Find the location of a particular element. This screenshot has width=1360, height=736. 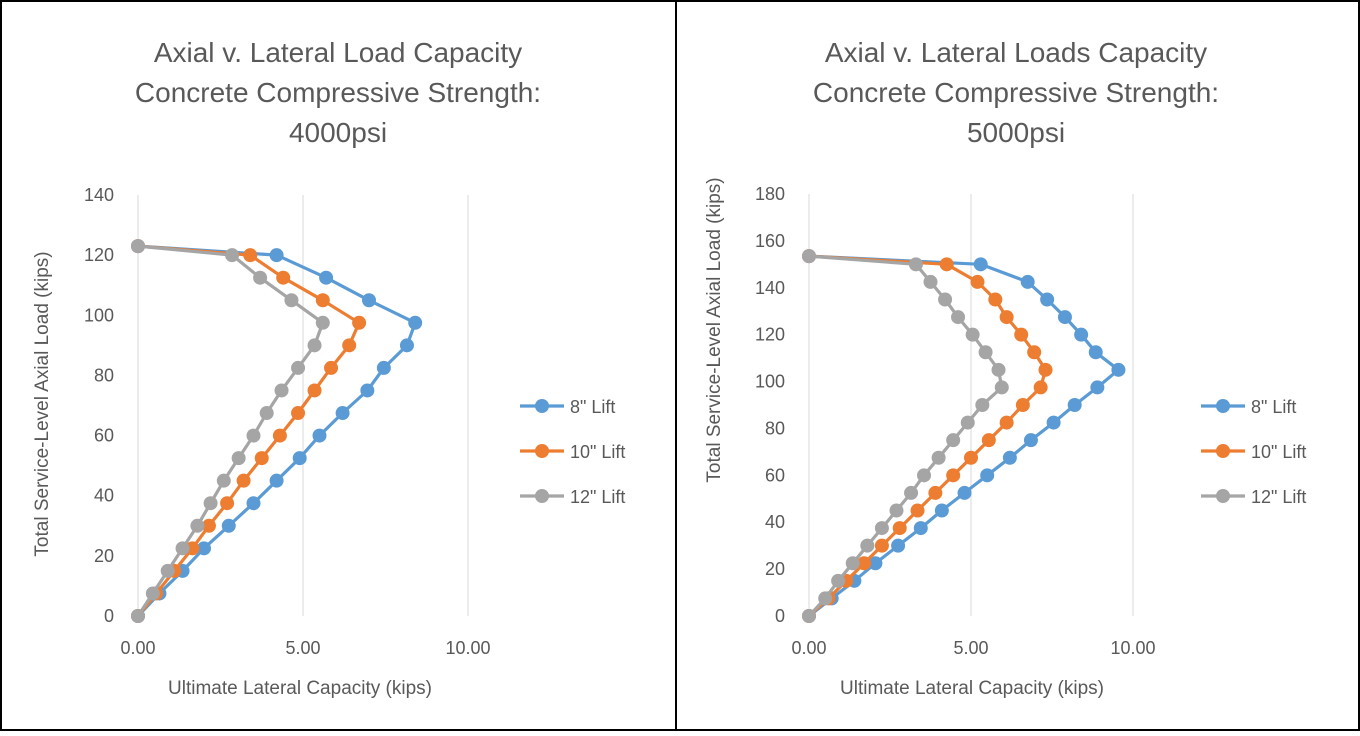

x-tick-labels: 0.00 5.00 10.00 is located at coordinates (305, 648).